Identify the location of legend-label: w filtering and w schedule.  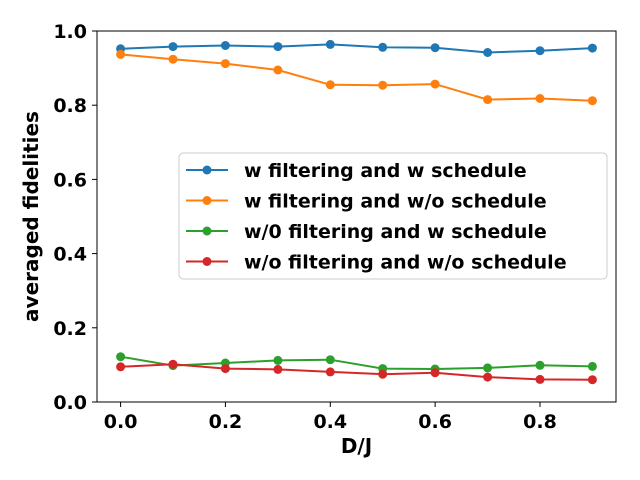
(385, 171).